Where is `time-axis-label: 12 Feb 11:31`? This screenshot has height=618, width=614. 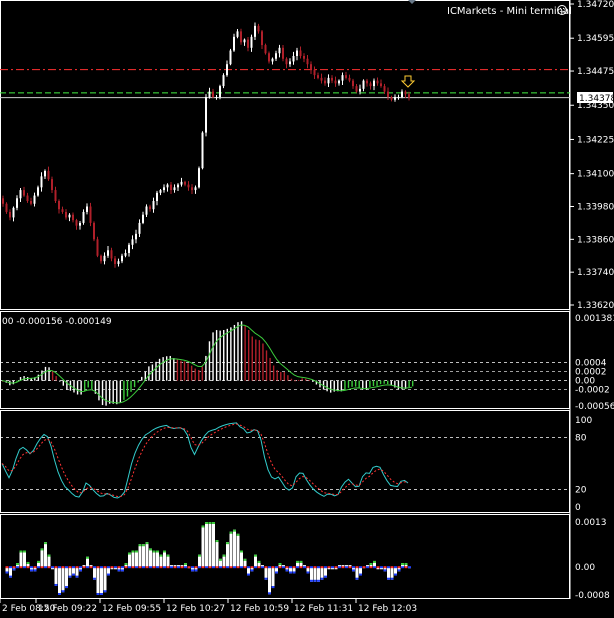 time-axis-label: 12 Feb 11:31 is located at coordinates (323, 609).